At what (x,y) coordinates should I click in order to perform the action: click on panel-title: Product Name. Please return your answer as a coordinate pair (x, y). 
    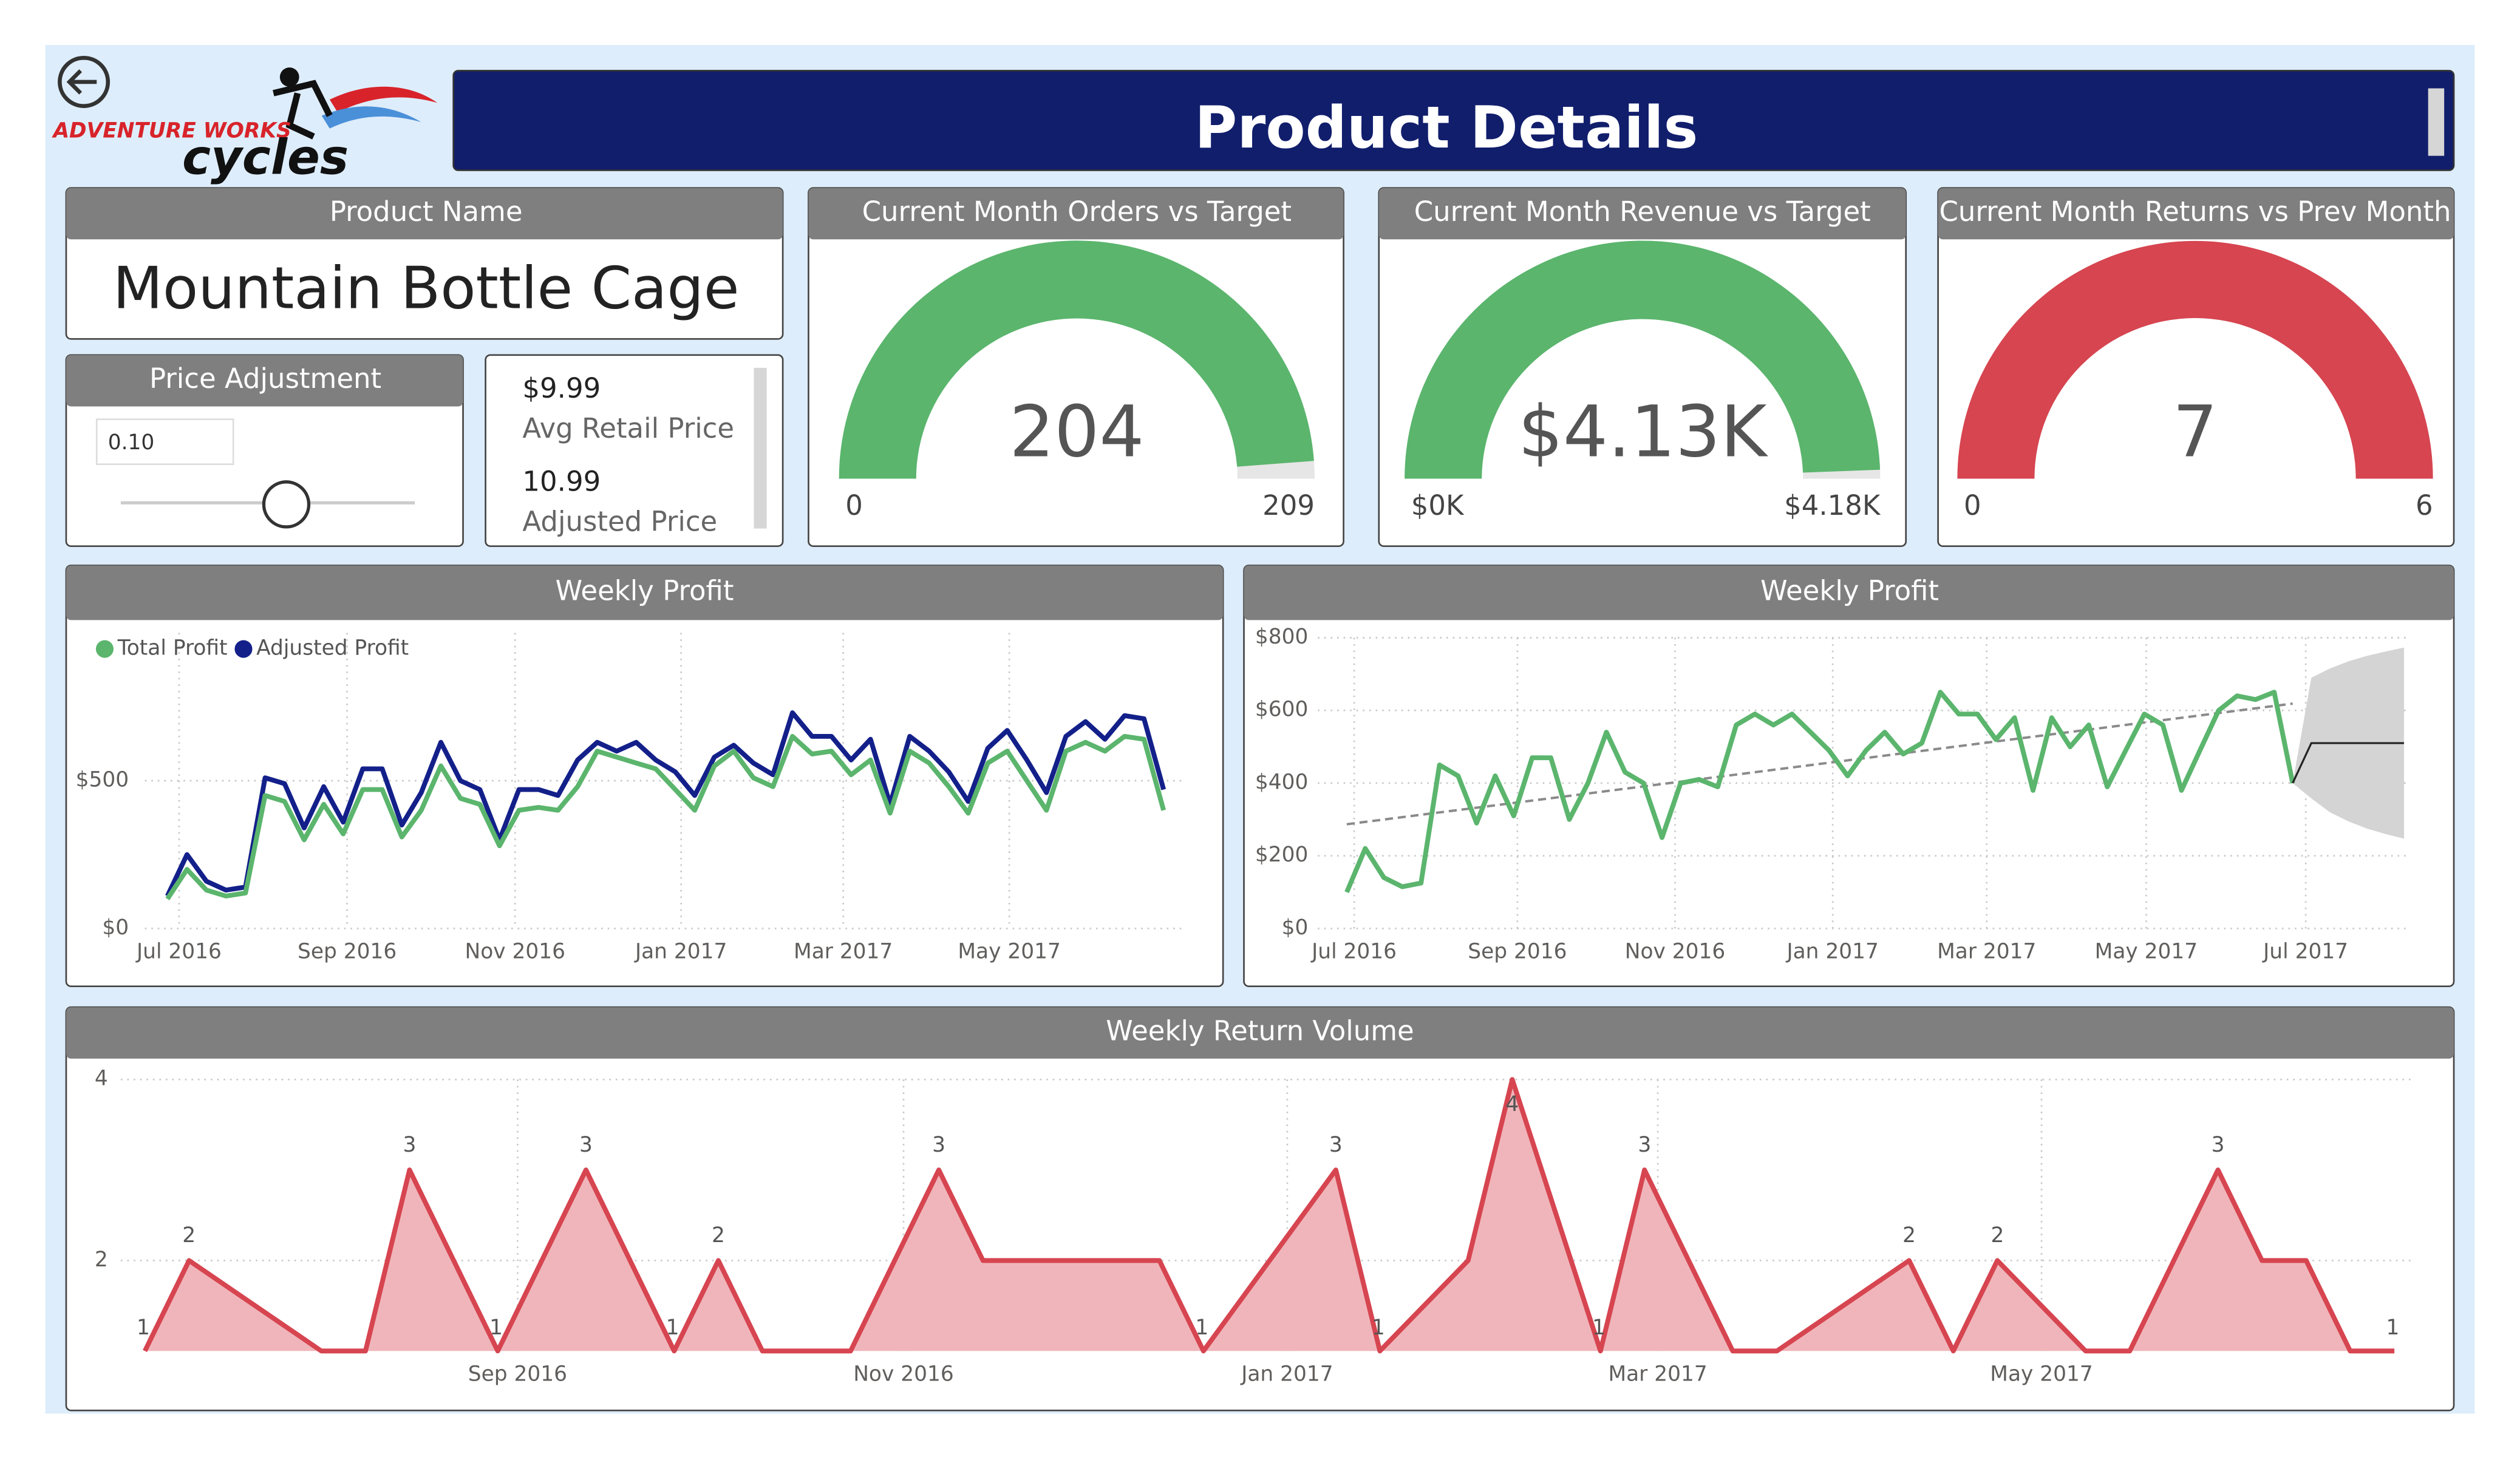
    Looking at the image, I should click on (426, 211).